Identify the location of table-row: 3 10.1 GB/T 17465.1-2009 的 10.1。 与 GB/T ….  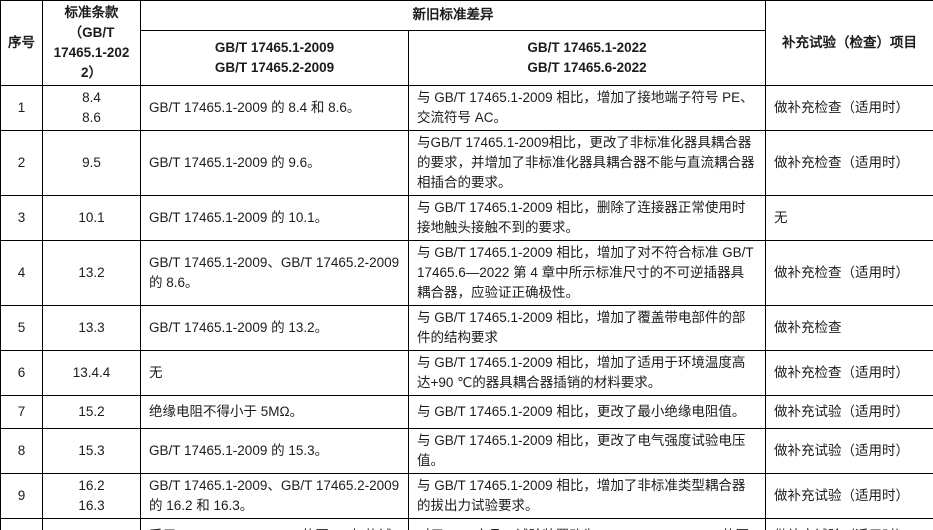
(466, 218).